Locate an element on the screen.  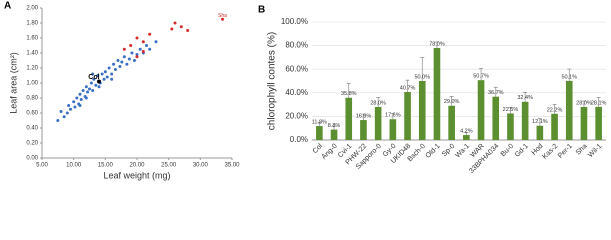
x-tick-label: 10.00 is located at coordinates (74, 166).